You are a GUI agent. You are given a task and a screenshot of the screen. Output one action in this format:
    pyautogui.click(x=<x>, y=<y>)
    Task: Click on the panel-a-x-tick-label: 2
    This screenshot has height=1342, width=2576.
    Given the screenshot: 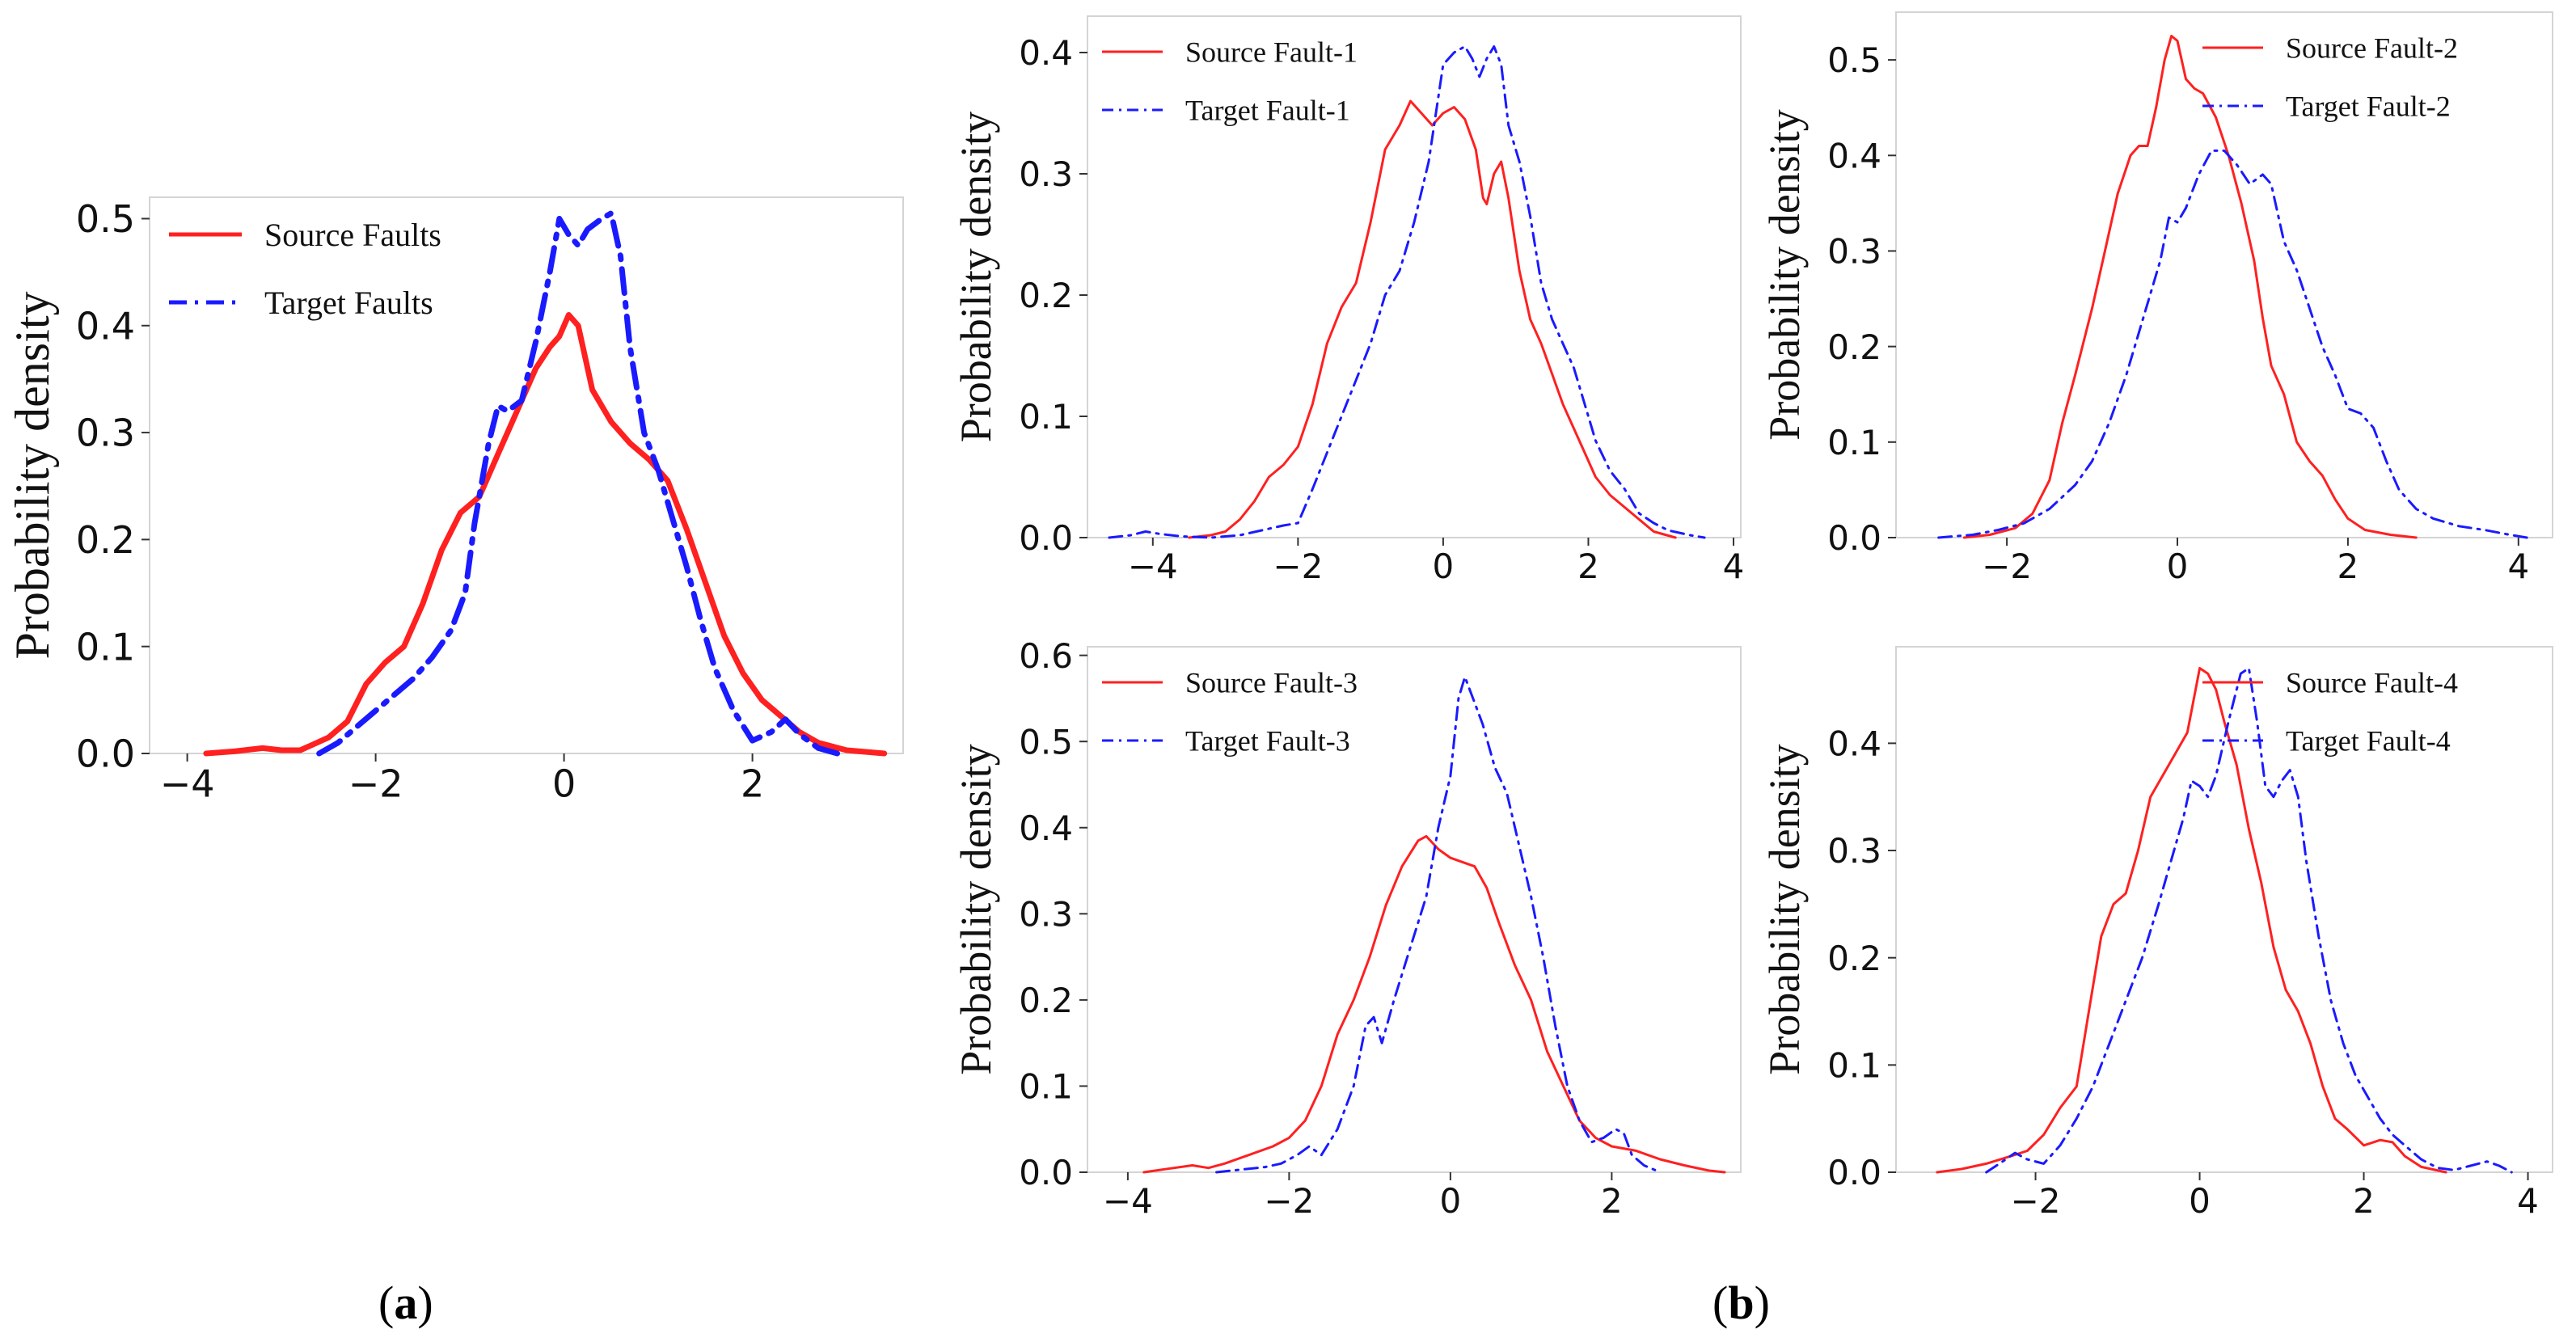 What is the action you would take?
    pyautogui.click(x=752, y=784)
    